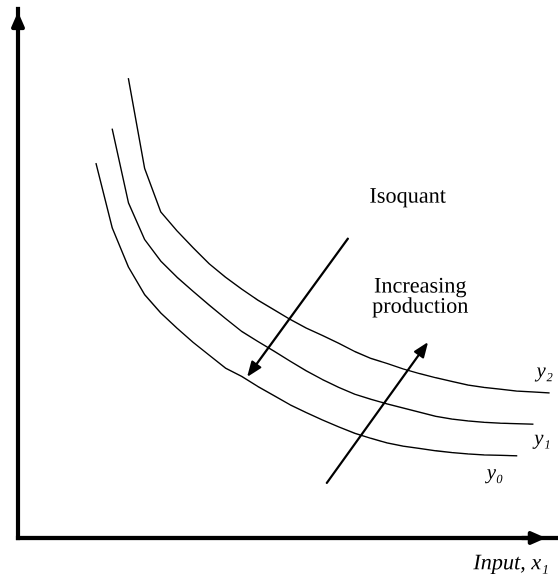 This screenshot has width=558, height=582. What do you see at coordinates (510, 564) in the screenshot?
I see `x-axis-title: Input, x₁` at bounding box center [510, 564].